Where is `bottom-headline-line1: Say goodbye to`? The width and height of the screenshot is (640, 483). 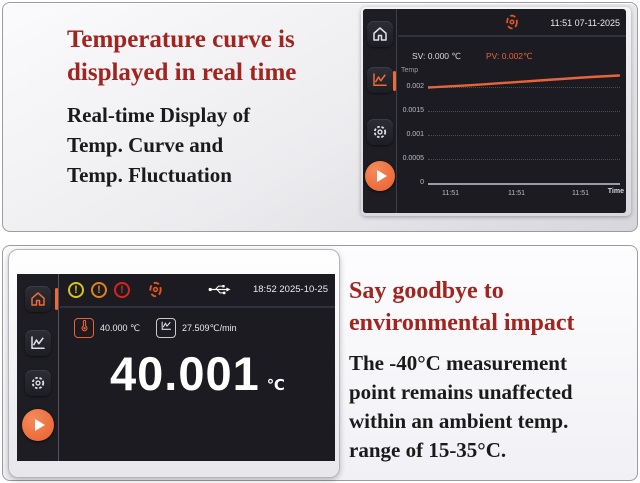
bottom-headline-line1: Say goodbye to is located at coordinates (426, 291).